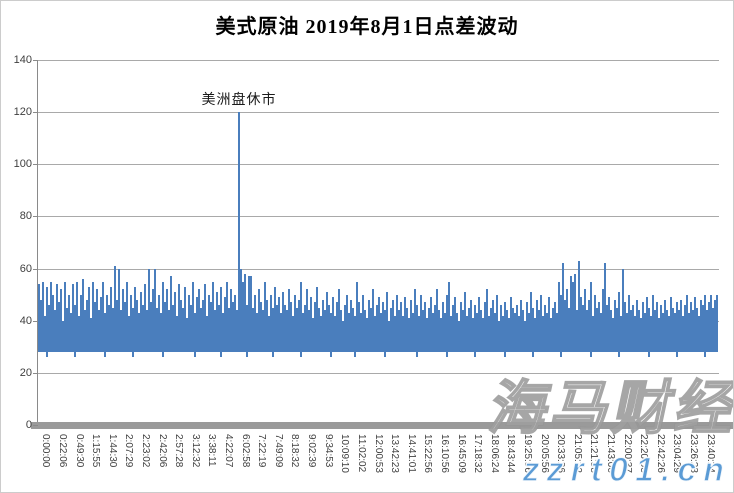 The image size is (734, 493). Describe the element at coordinates (28, 425) in the screenshot. I see `y-axis-label: 0` at that location.